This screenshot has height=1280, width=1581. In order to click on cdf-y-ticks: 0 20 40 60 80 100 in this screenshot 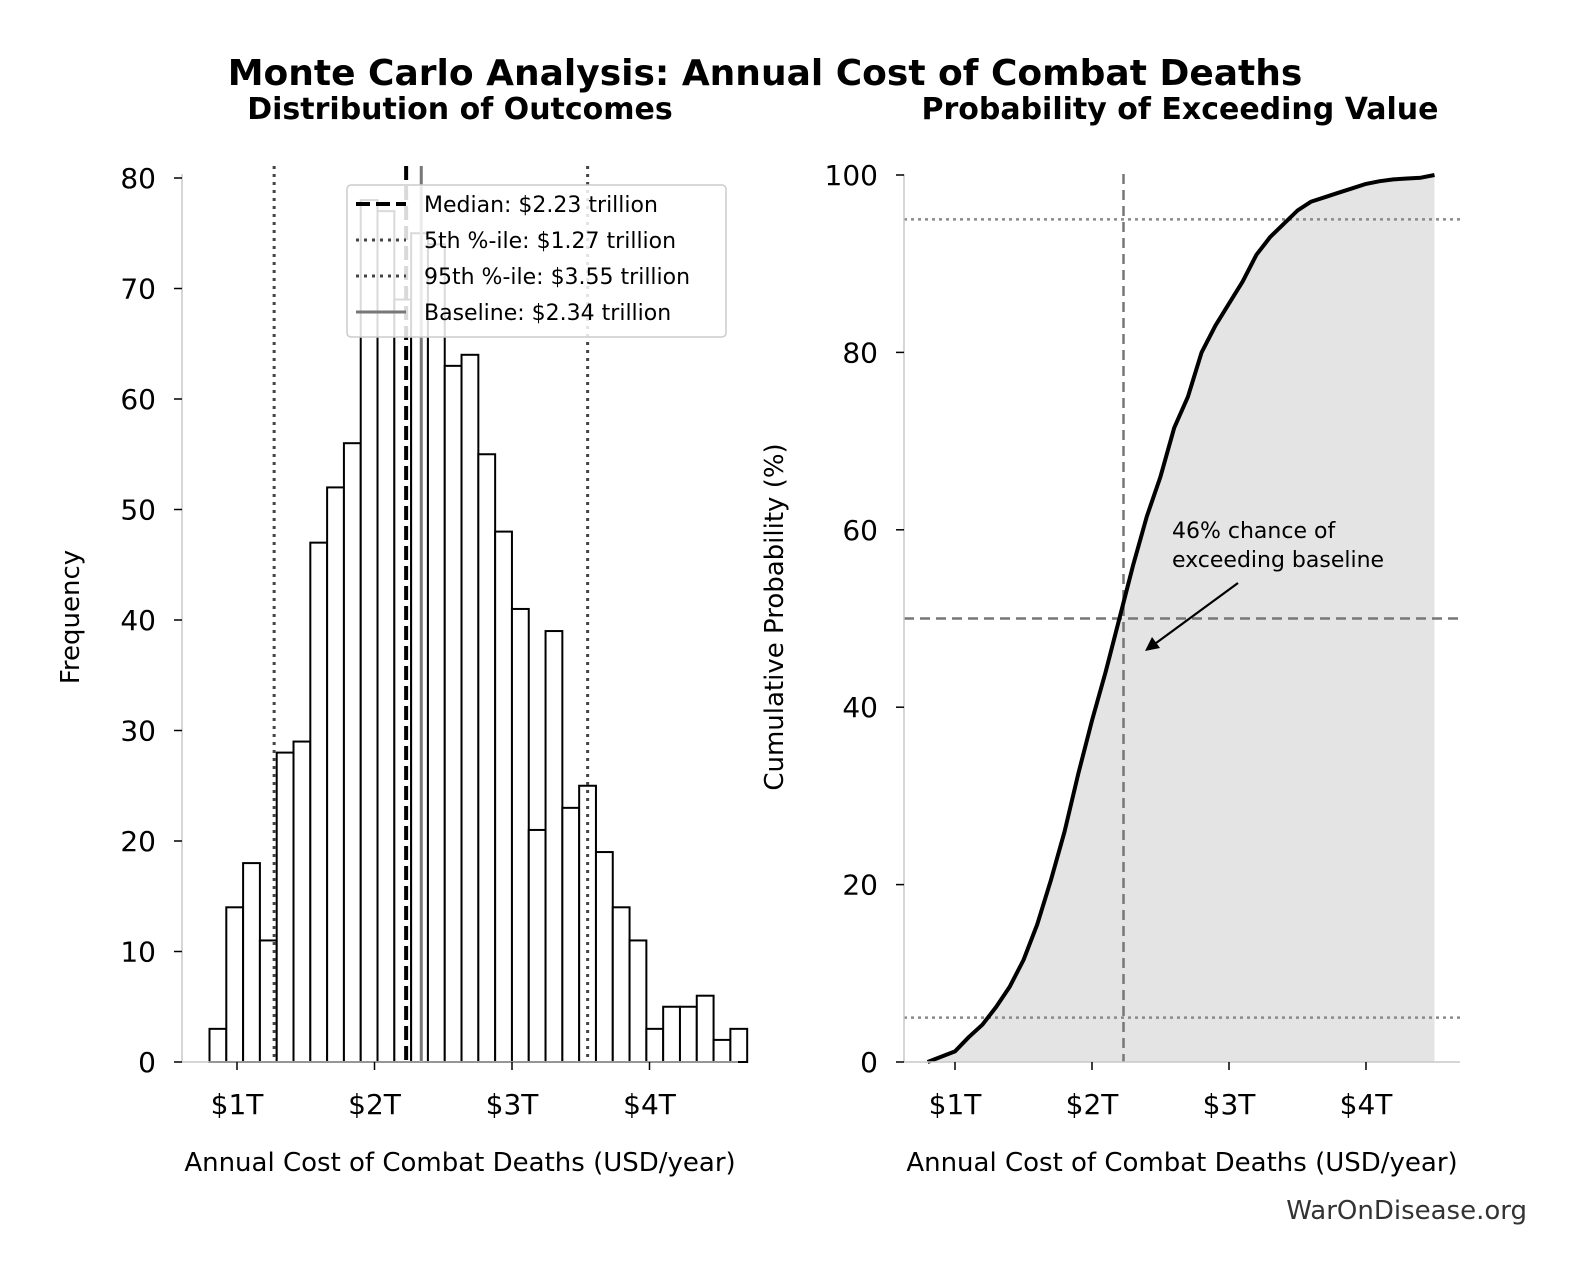, I will do `click(864, 619)`.